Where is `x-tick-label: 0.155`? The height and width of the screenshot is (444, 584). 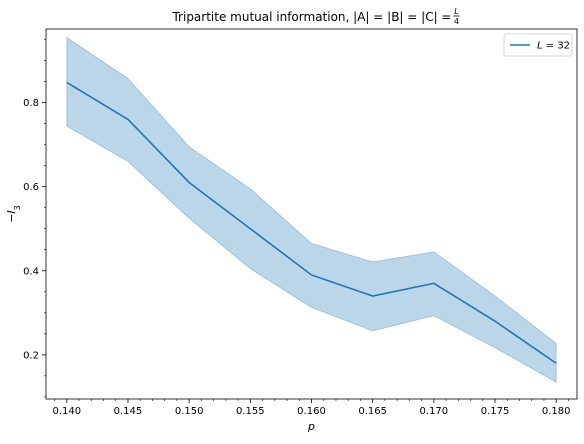 x-tick-label: 0.155 is located at coordinates (250, 411).